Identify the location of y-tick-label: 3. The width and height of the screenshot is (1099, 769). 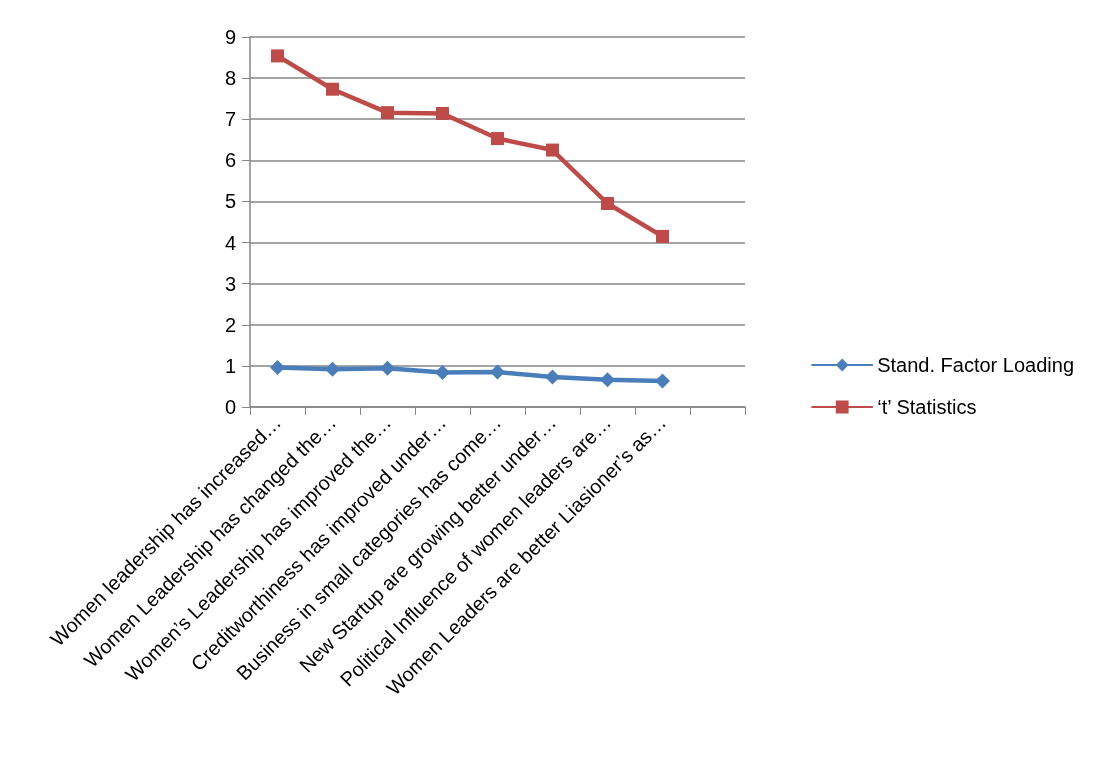
(230, 283).